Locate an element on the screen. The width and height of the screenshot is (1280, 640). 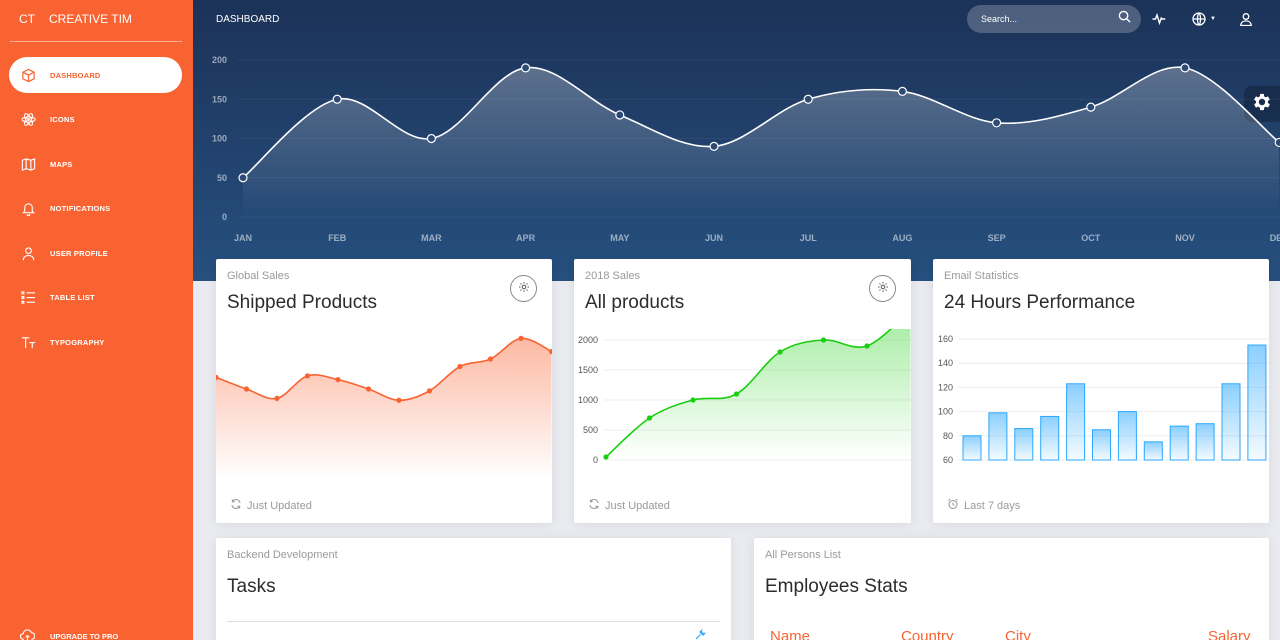
pulse-icon is located at coordinates (1159, 19).